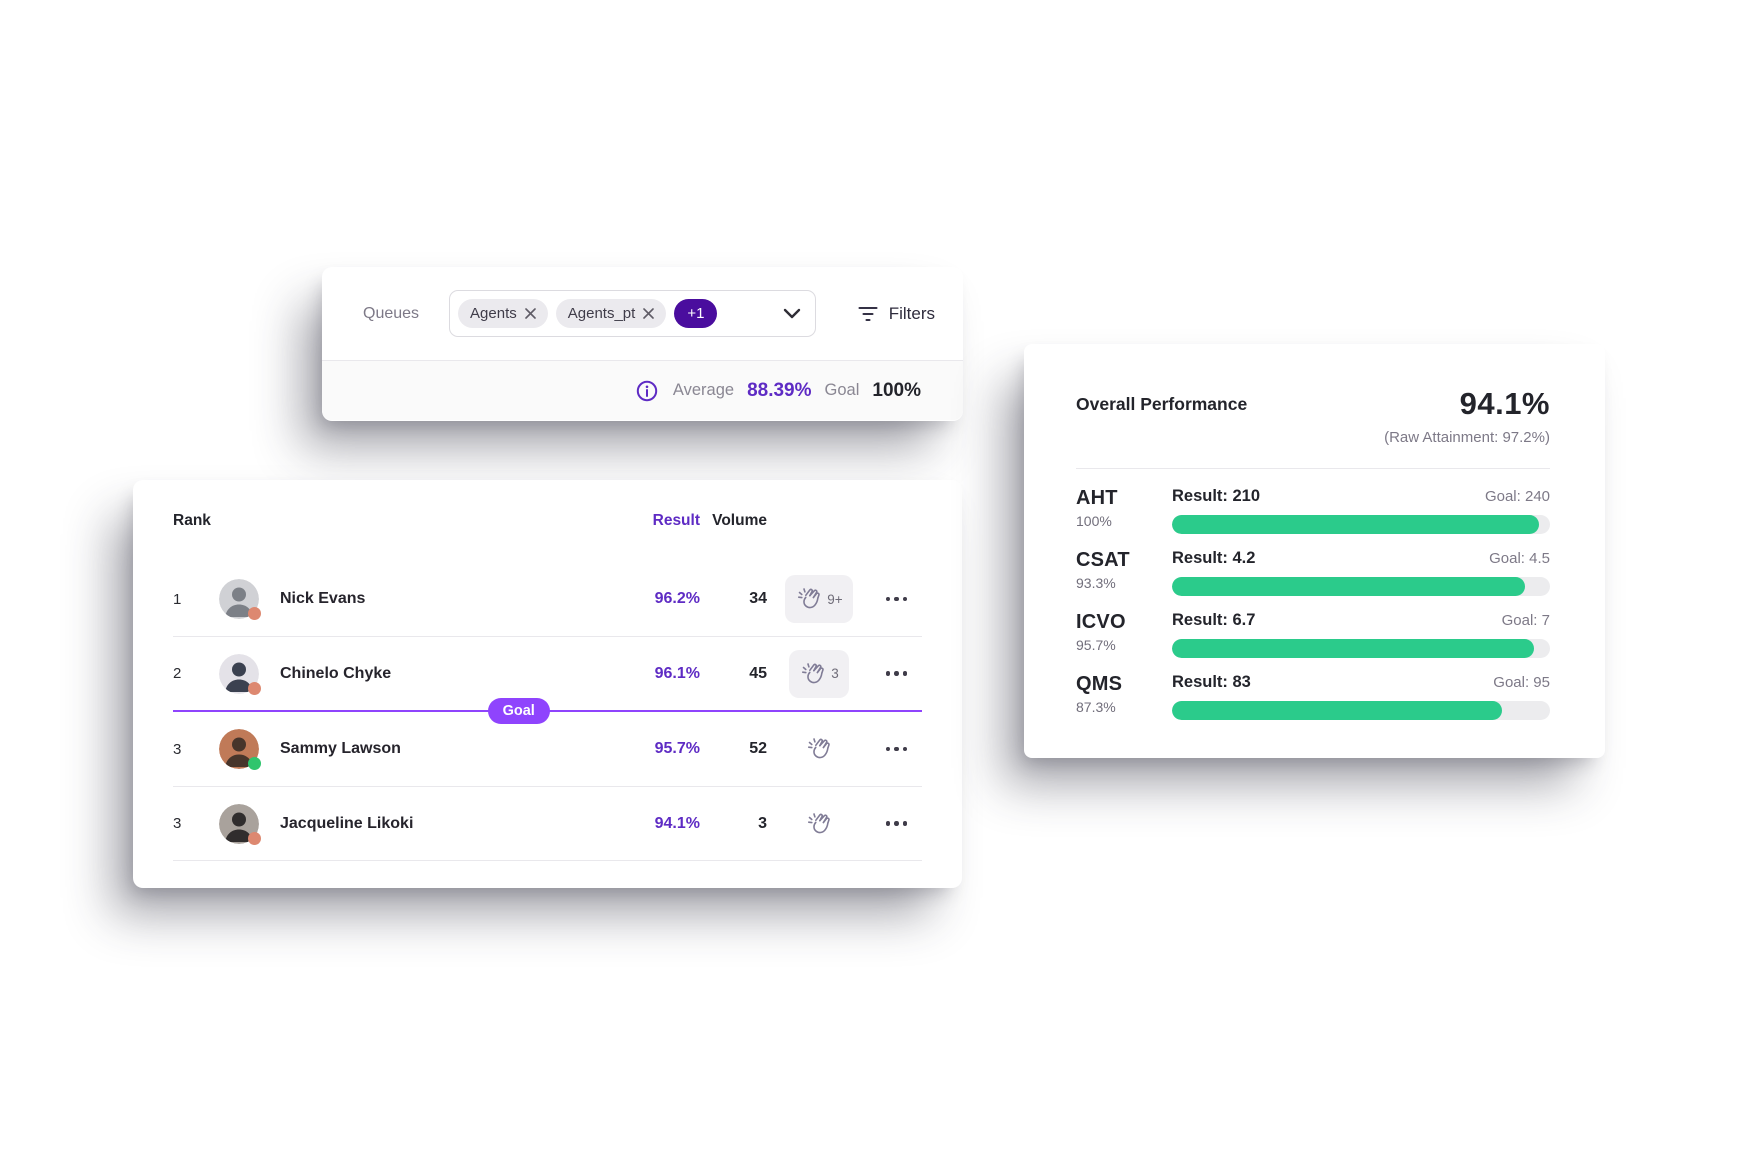 This screenshot has width=1740, height=1160. What do you see at coordinates (1504, 403) in the screenshot?
I see `performance-value: 94.1%` at bounding box center [1504, 403].